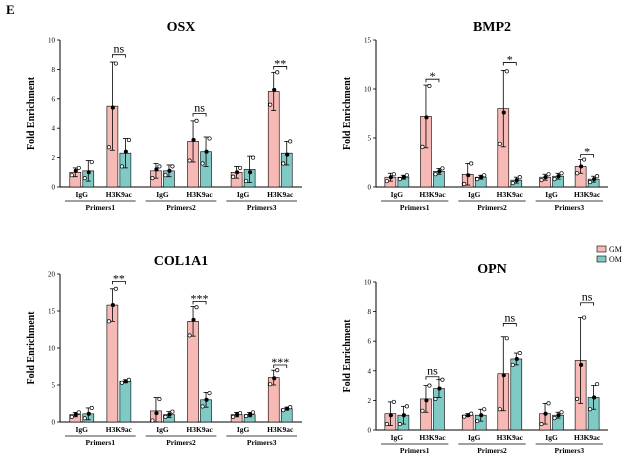 The width and height of the screenshot is (636, 473). Describe the element at coordinates (52, 312) in the screenshot. I see `chart3-ytick-label: 15` at that location.